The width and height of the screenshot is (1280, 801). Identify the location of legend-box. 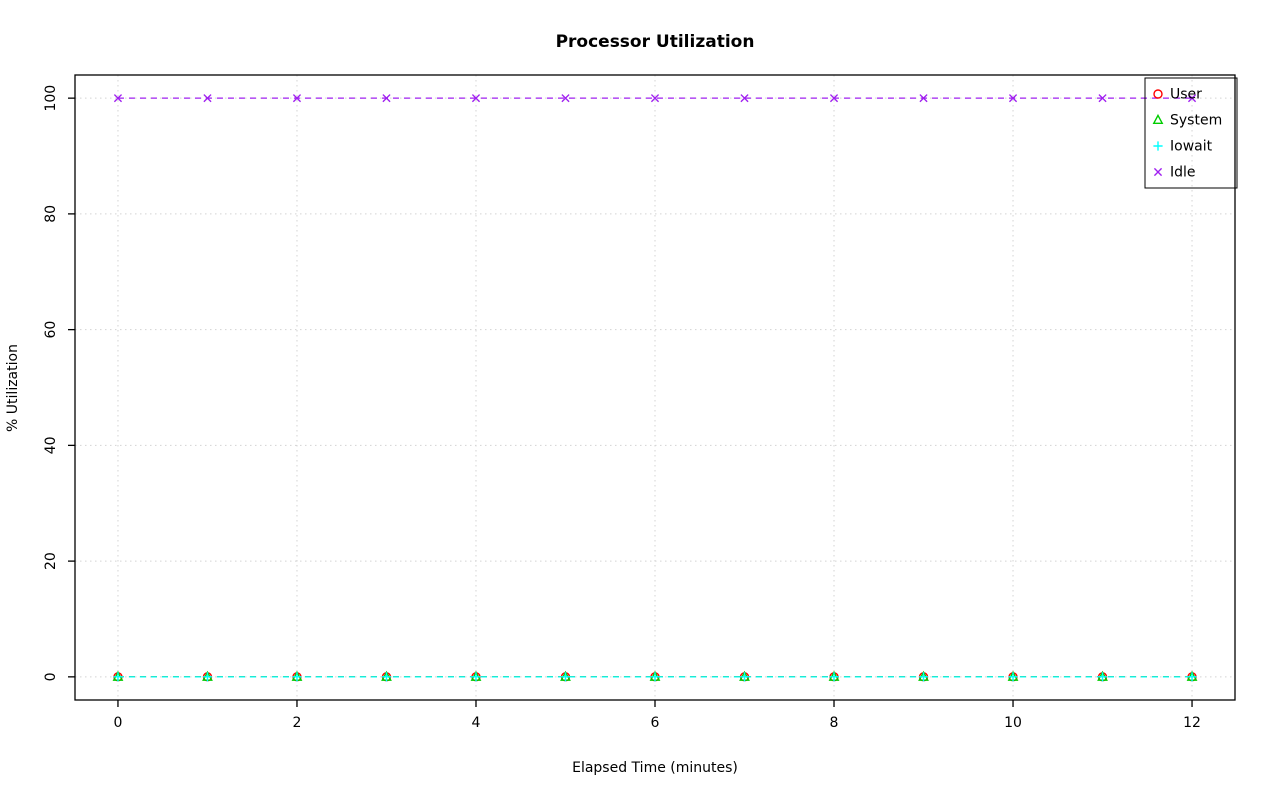
(1191, 133).